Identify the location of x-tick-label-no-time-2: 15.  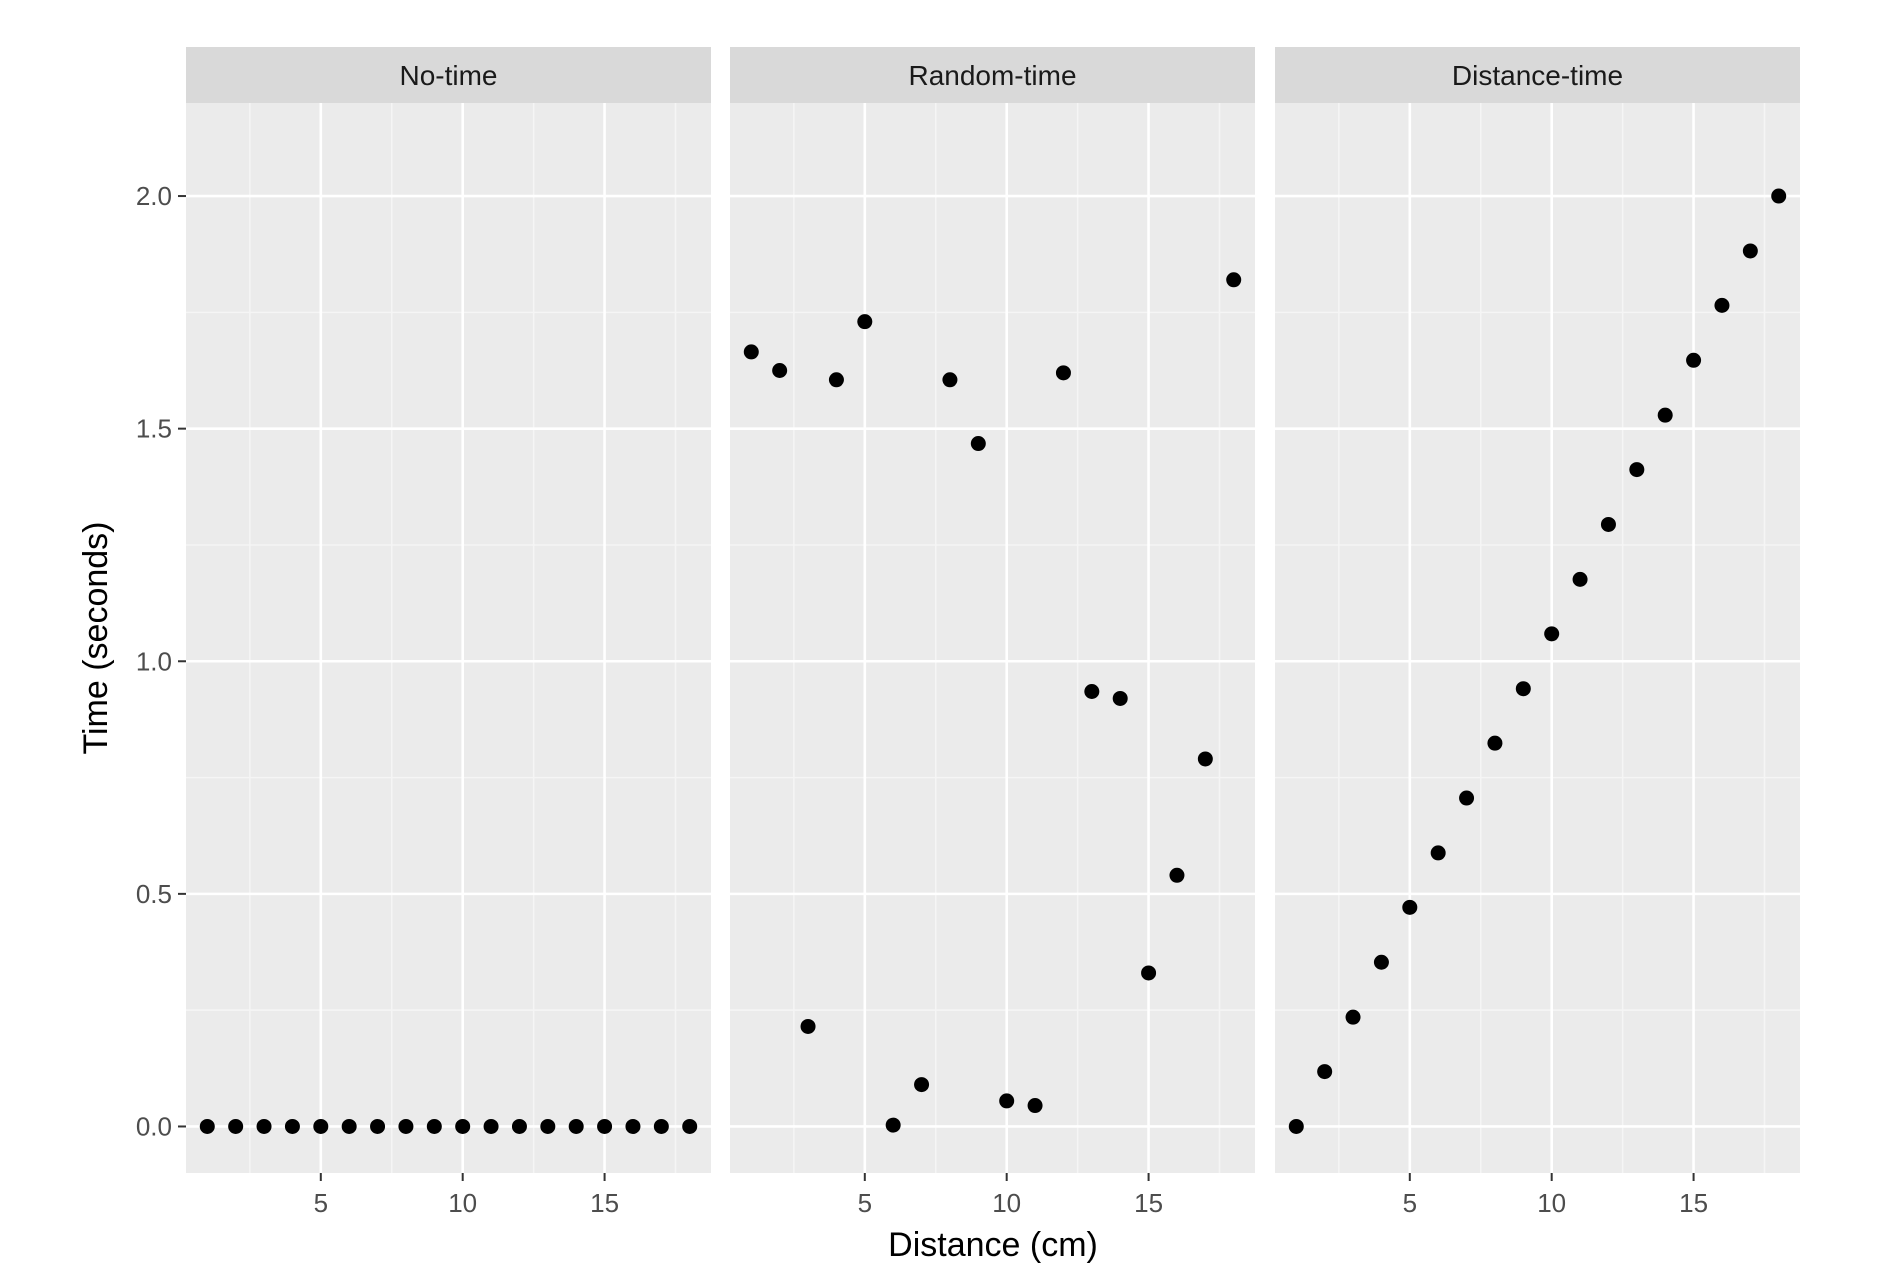
(604, 1203).